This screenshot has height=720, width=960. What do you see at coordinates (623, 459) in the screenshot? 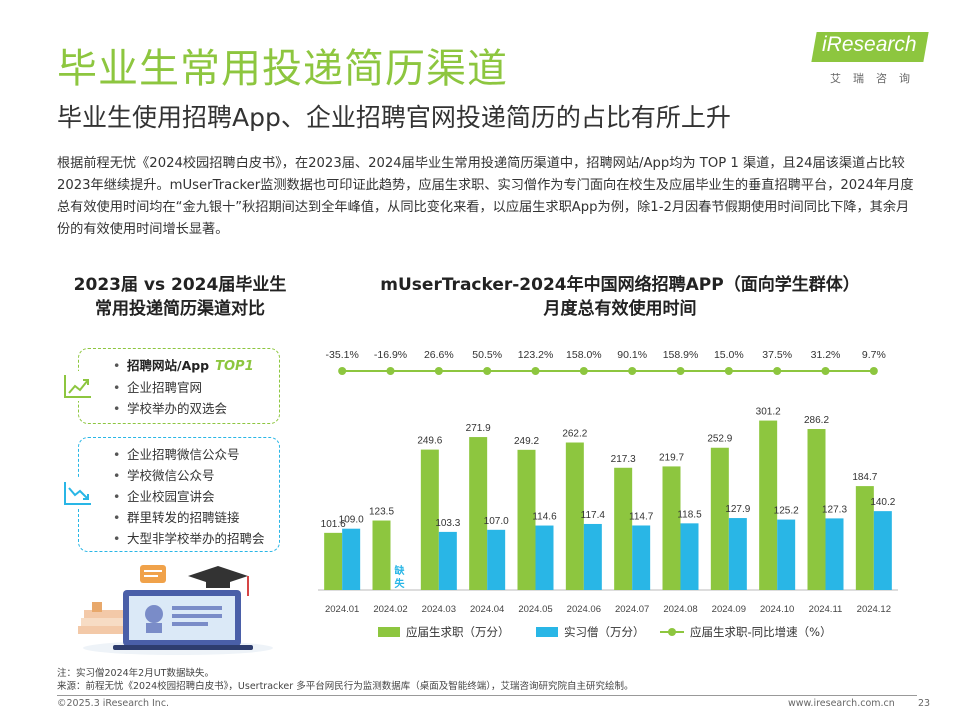
I see `bar-label-yingjiesheng: 217.3` at bounding box center [623, 459].